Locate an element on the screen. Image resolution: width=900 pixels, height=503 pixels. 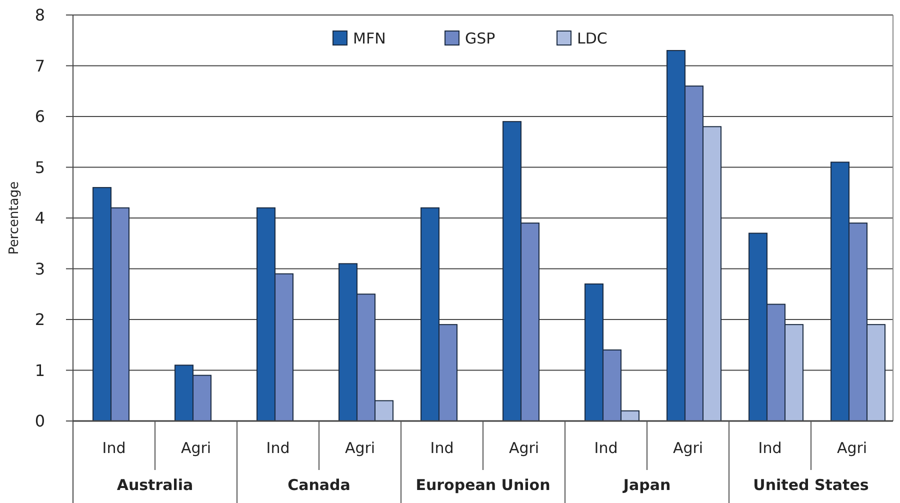
y-tick-label: 8 is located at coordinates (39, 15).